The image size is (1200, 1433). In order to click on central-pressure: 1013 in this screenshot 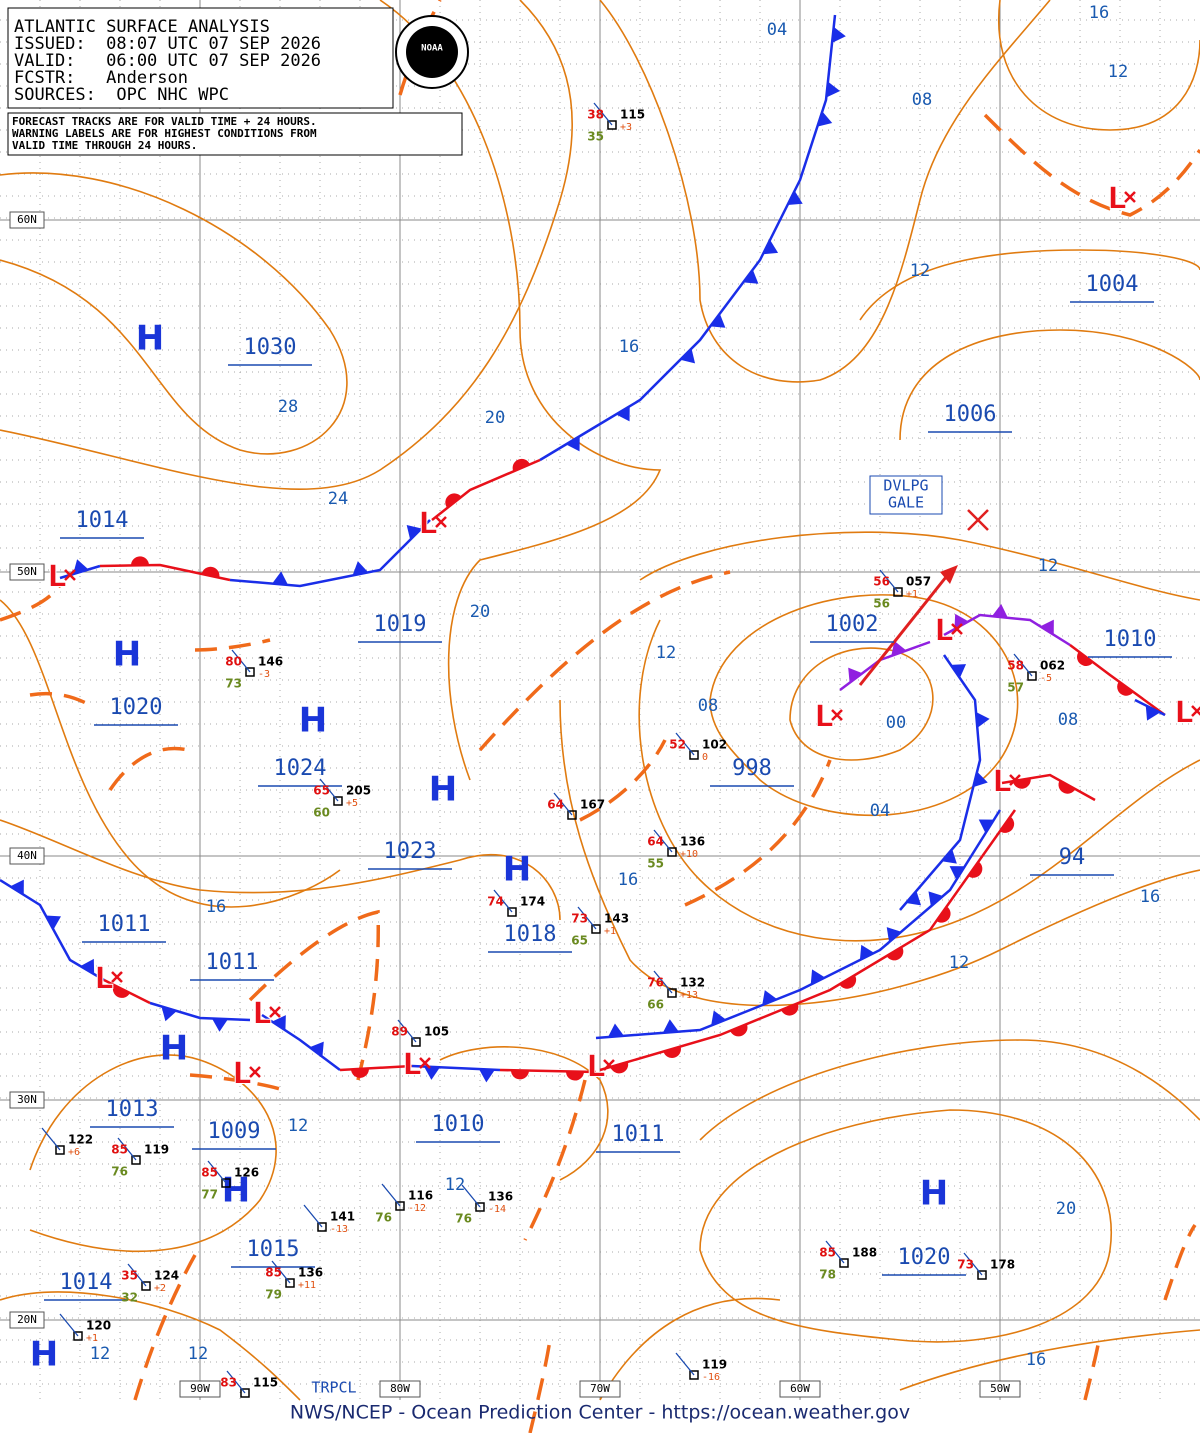, I will do `click(132, 1109)`.